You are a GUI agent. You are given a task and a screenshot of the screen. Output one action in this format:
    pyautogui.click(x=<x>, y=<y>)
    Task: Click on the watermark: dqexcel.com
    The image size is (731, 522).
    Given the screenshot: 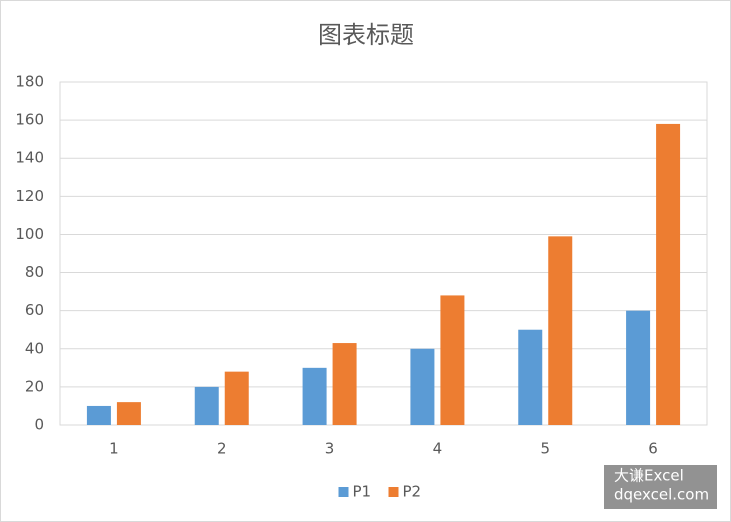 What is the action you would take?
    pyautogui.click(x=661, y=495)
    